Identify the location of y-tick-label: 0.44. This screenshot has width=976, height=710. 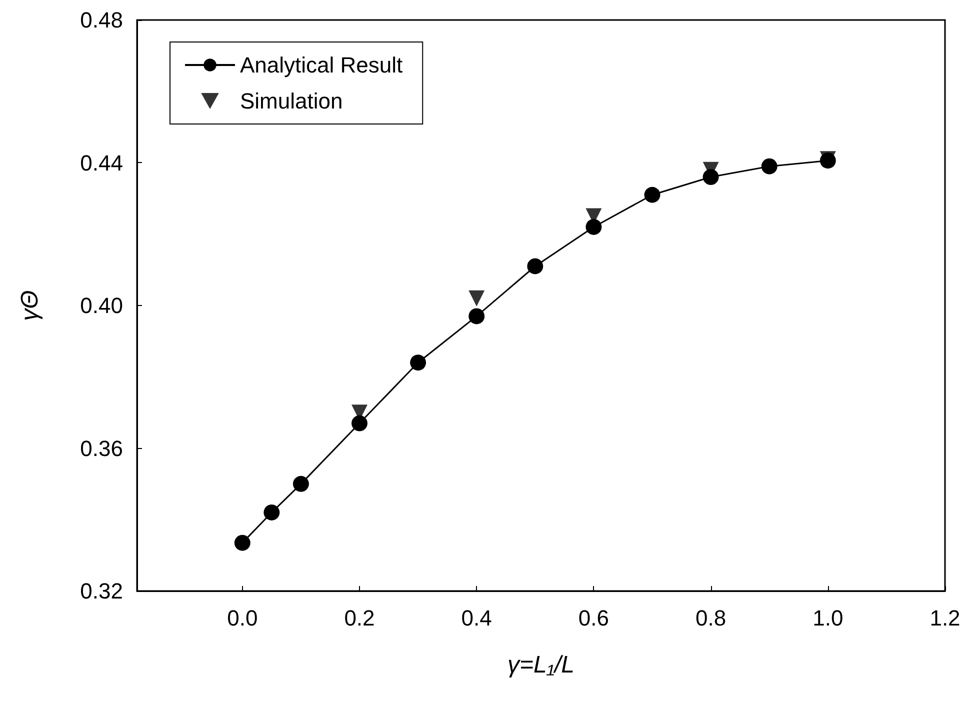
(101, 163).